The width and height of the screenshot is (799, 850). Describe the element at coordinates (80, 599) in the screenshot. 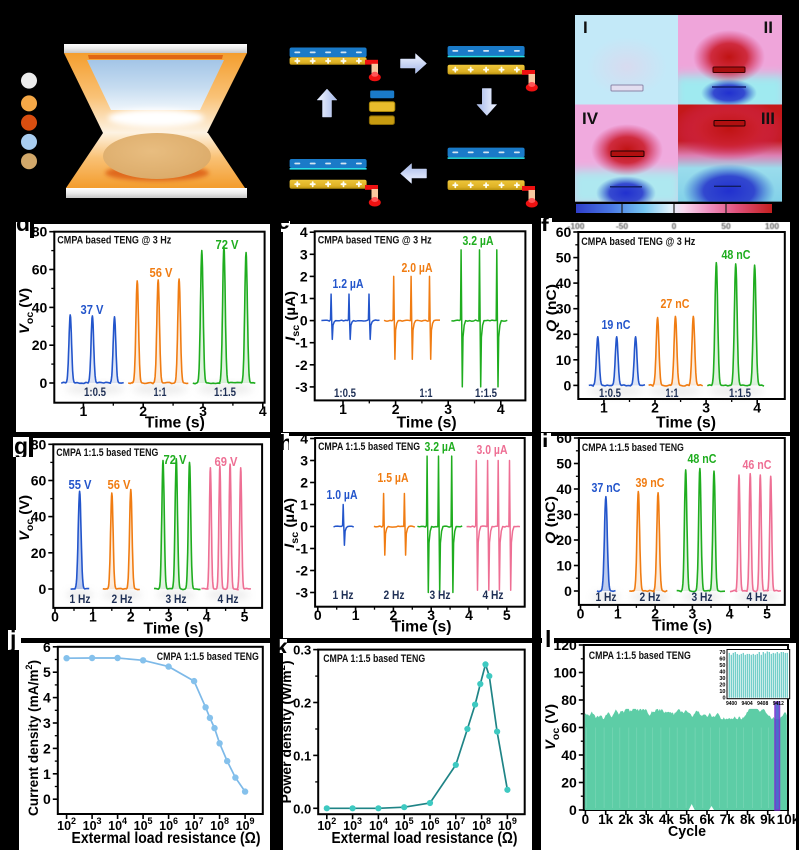

I see `svg-text: 1 Hz` at that location.